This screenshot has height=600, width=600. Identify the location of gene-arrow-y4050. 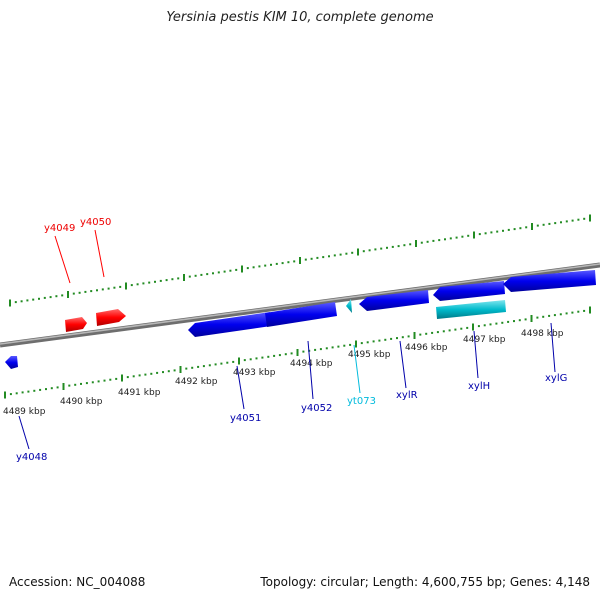
(111, 317).